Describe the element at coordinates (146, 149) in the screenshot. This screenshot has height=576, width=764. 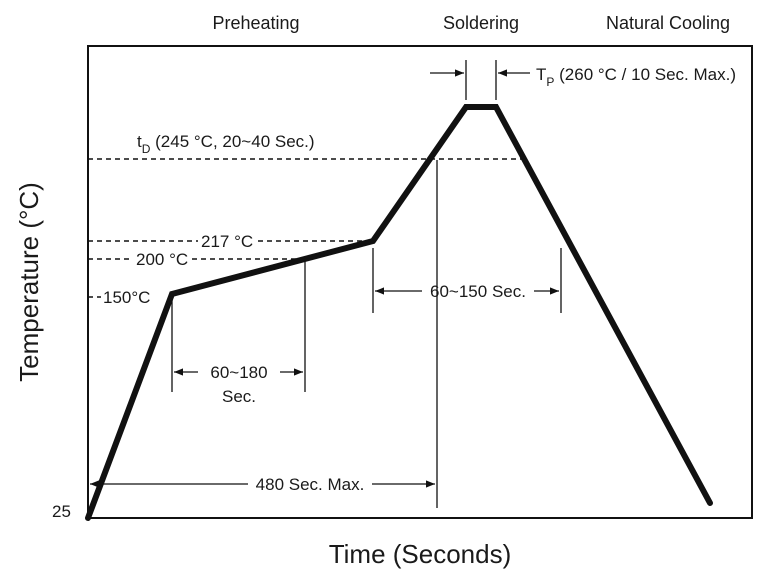
I see `td-subscript: D` at that location.